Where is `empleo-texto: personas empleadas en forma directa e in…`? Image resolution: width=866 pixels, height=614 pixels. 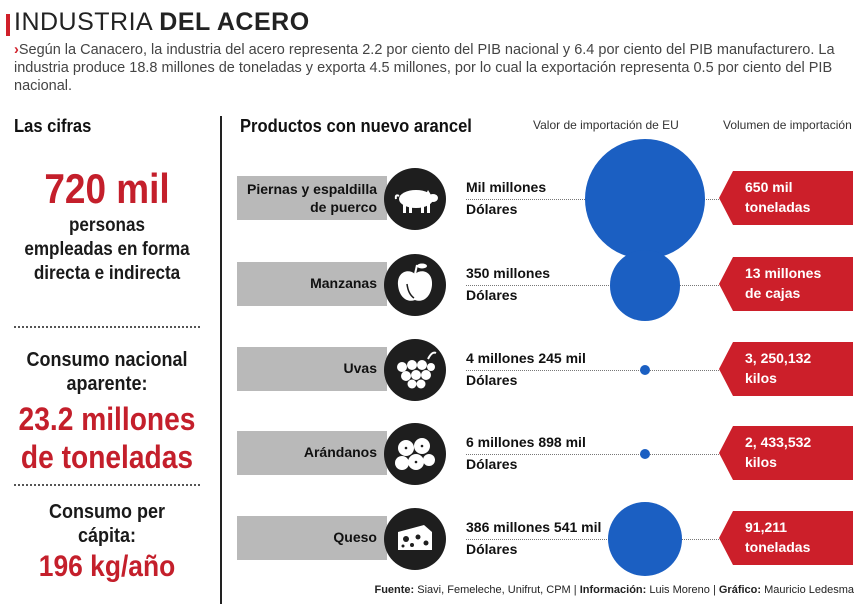
empleo-texto: personas empleadas en forma directa e in… is located at coordinates (107, 249).